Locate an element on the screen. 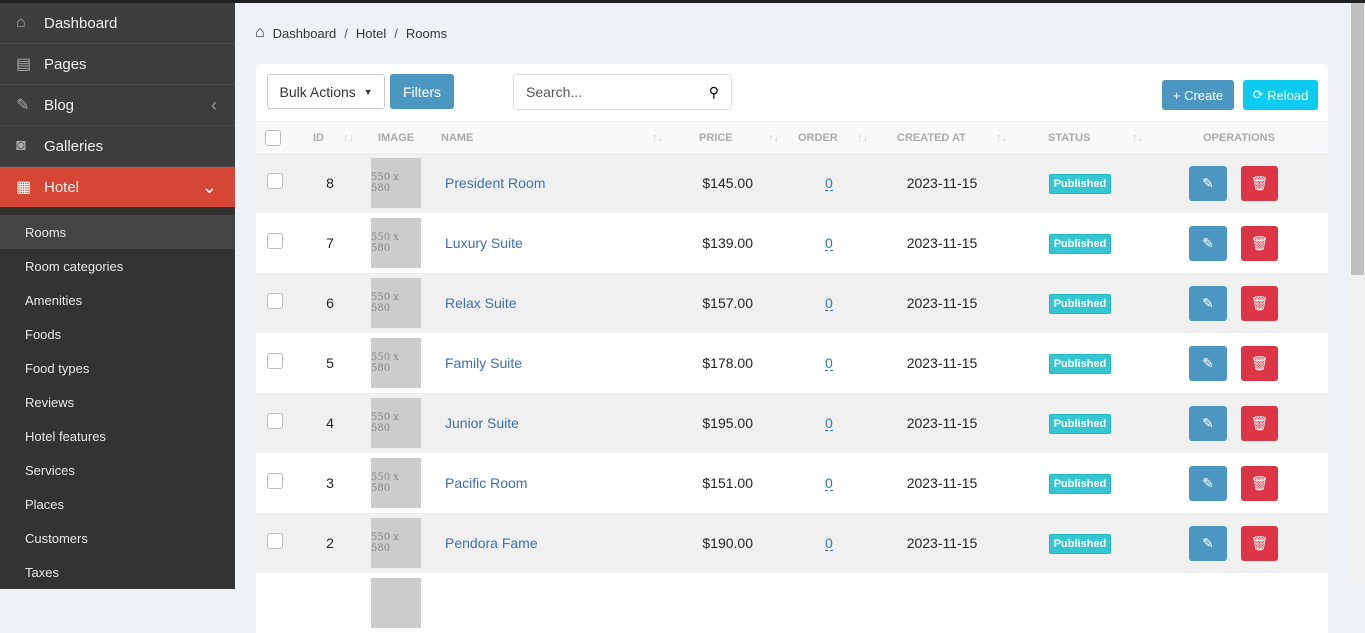 The image size is (1365, 633). col-id: ID is located at coordinates (318, 138).